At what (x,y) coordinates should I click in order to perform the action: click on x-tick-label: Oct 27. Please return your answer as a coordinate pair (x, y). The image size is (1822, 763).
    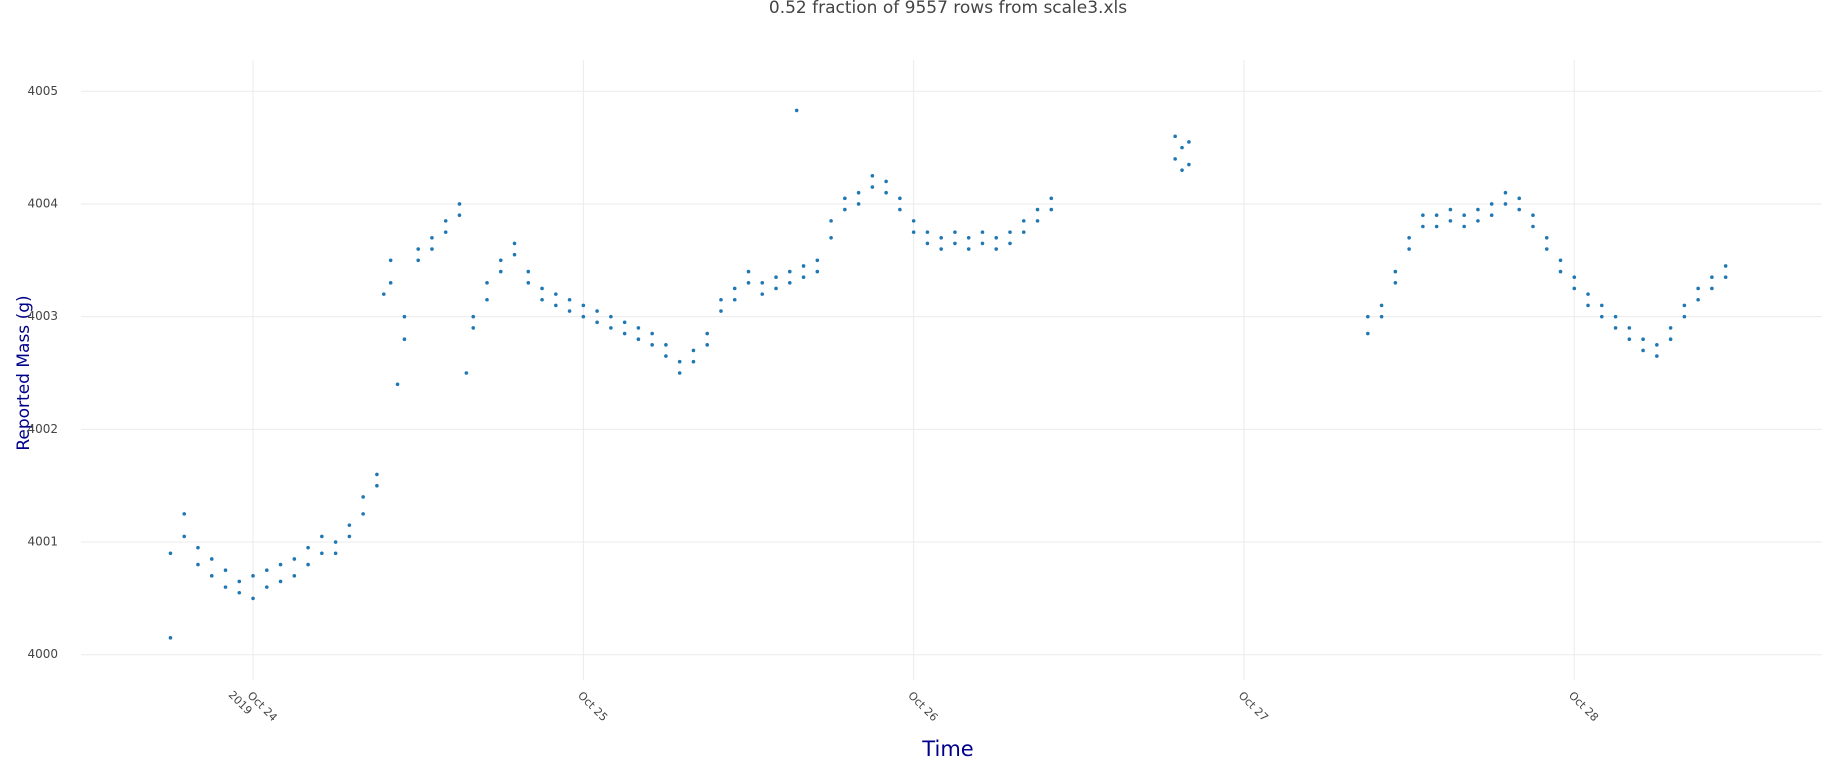
    Looking at the image, I should click on (1253, 706).